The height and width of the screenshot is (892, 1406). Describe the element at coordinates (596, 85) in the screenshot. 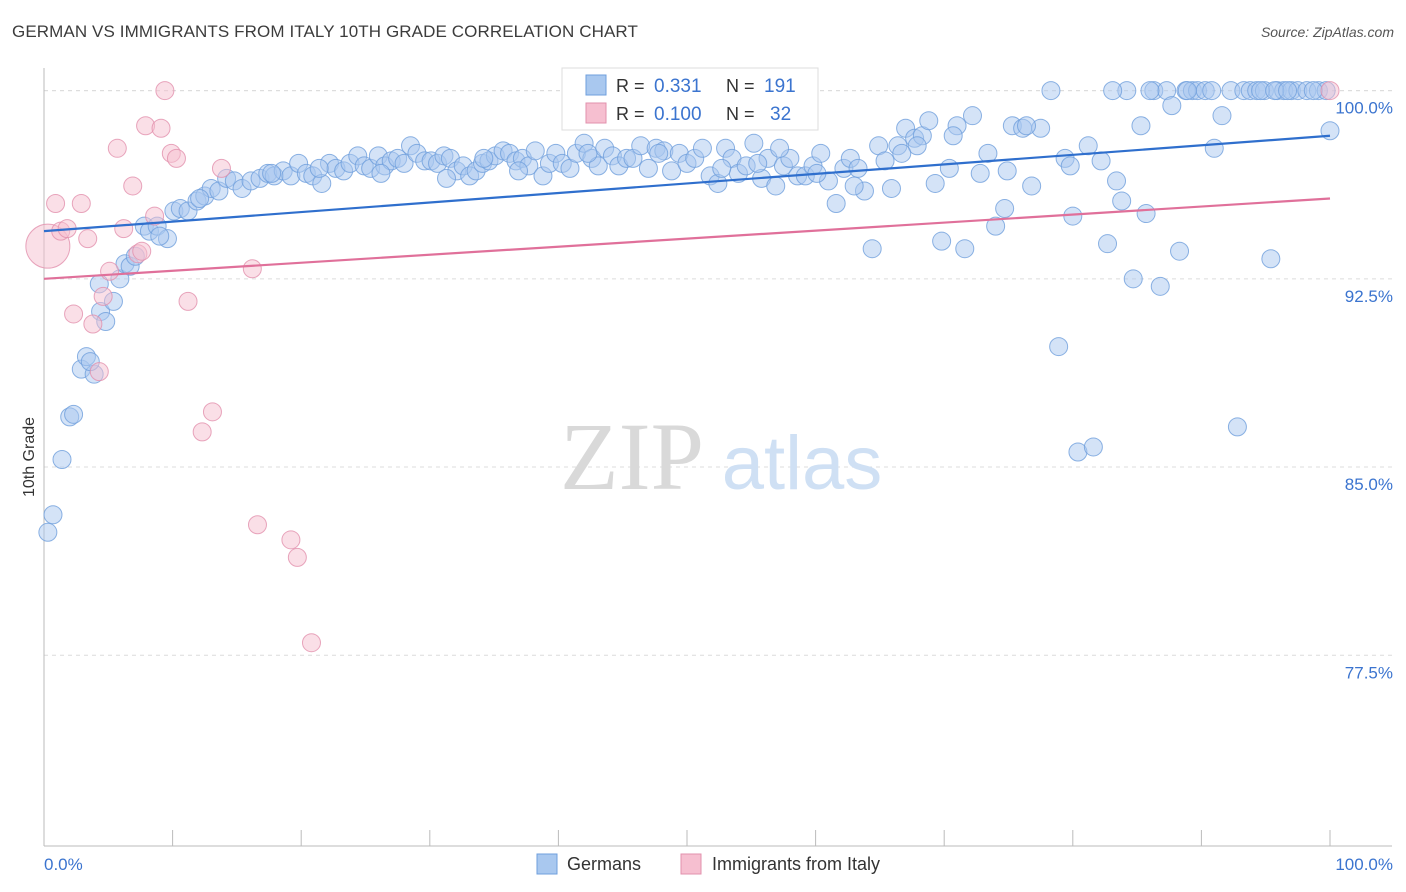

I see `stats-swatch-germans` at that location.